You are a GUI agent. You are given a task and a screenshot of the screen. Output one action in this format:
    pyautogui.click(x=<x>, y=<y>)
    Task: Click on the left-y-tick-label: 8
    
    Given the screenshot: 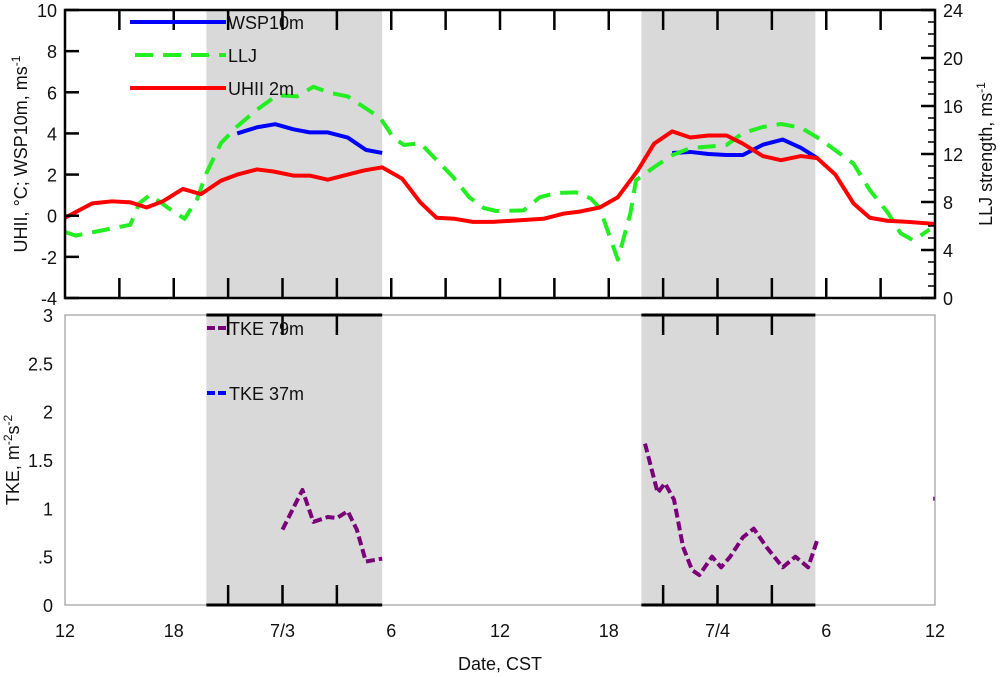 What is the action you would take?
    pyautogui.click(x=52, y=52)
    